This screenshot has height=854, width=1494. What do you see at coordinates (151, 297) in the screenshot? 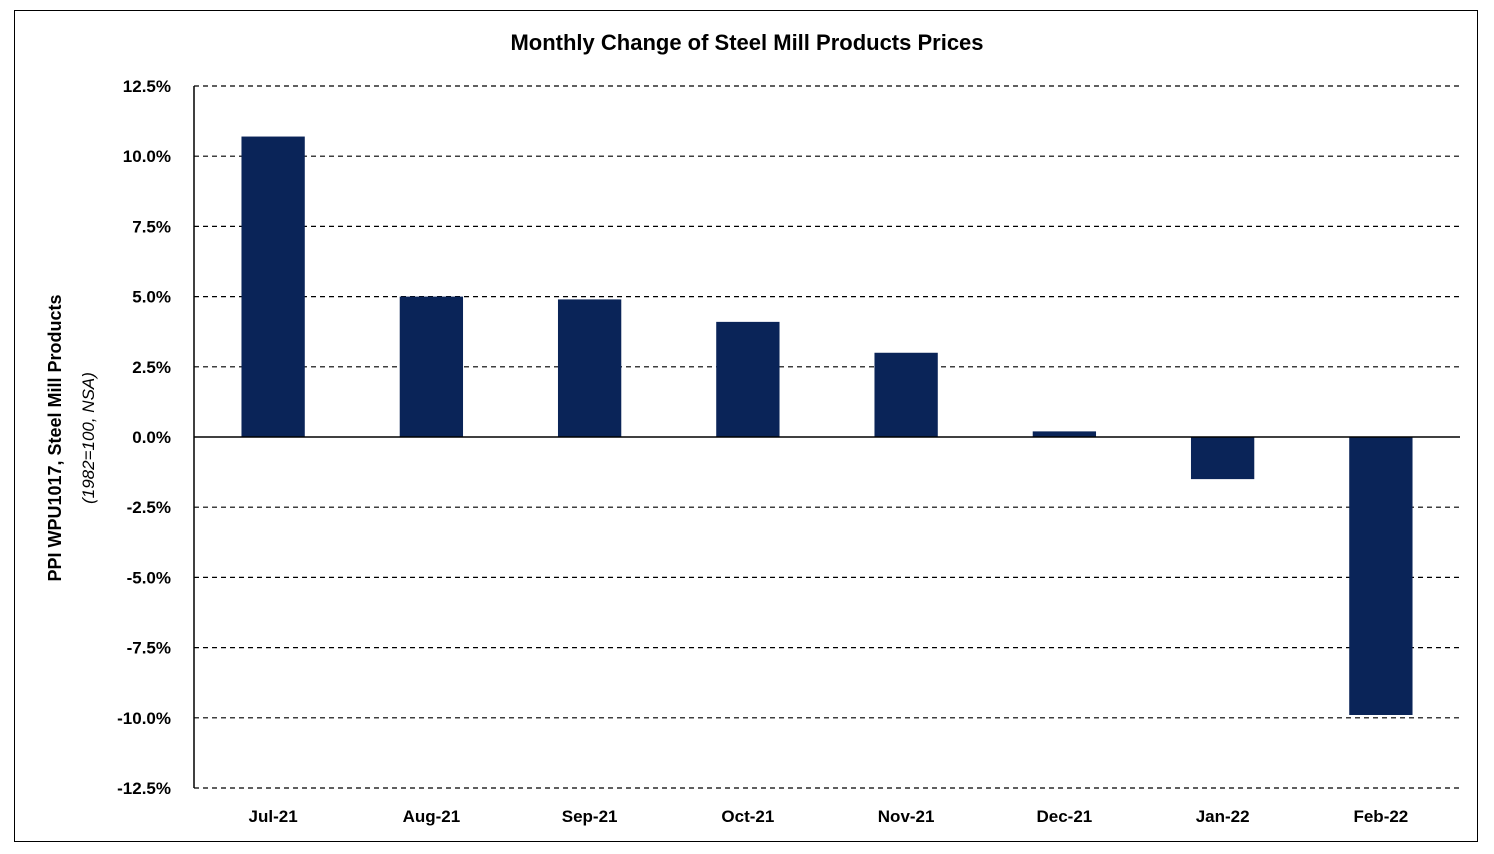
I see `y-tick-label: 5.0%` at bounding box center [151, 297].